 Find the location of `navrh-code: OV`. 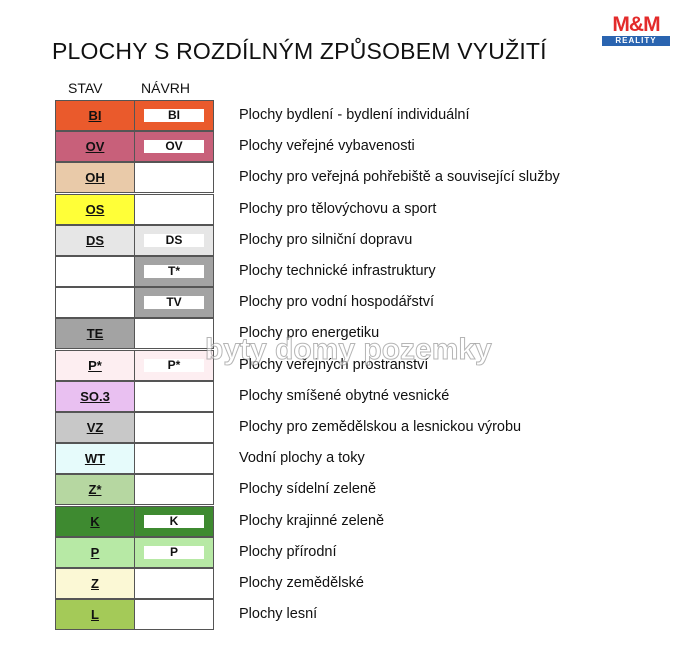

navrh-code: OV is located at coordinates (174, 147).